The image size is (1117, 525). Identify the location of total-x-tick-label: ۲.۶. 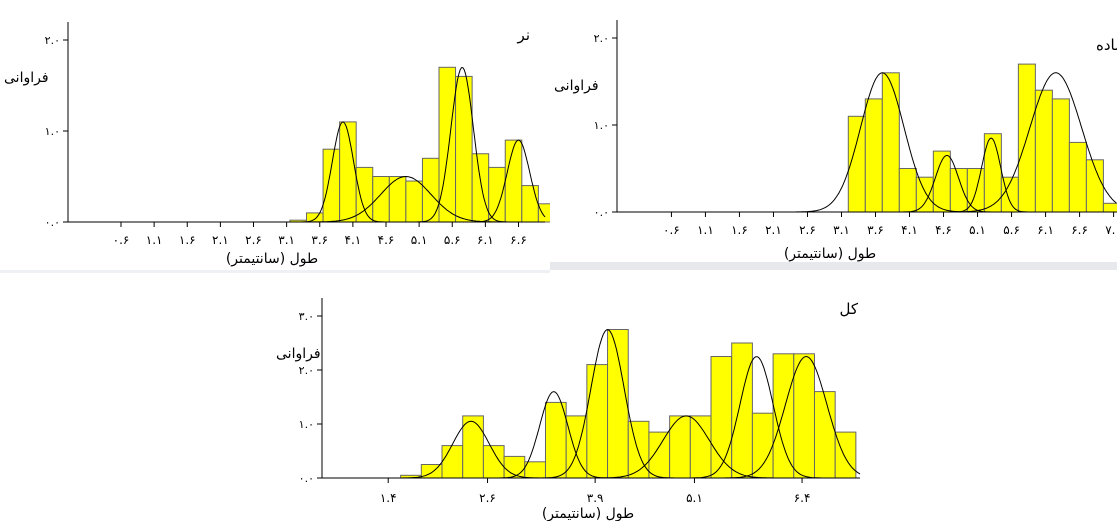
(487, 498).